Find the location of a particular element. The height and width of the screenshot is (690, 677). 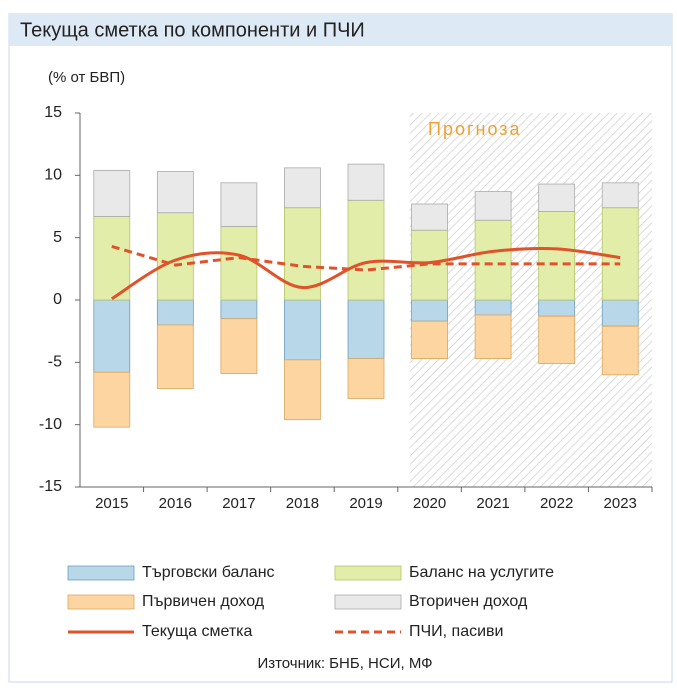

x-tick-label: 2021 is located at coordinates (492, 503).